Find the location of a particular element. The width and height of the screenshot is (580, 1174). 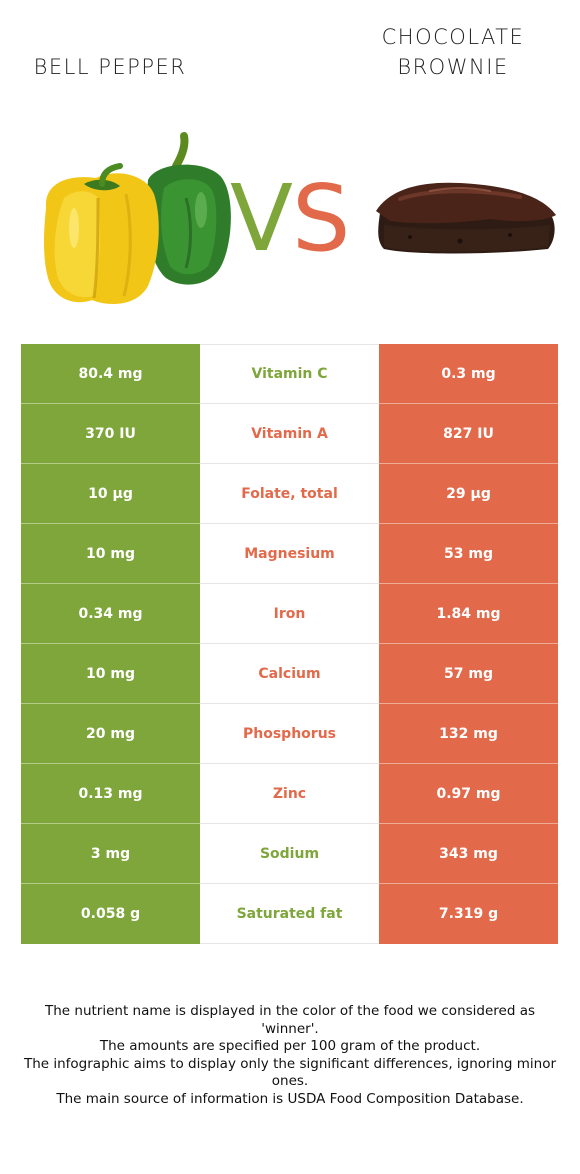

nutrient-name: Zinc is located at coordinates (289, 794).